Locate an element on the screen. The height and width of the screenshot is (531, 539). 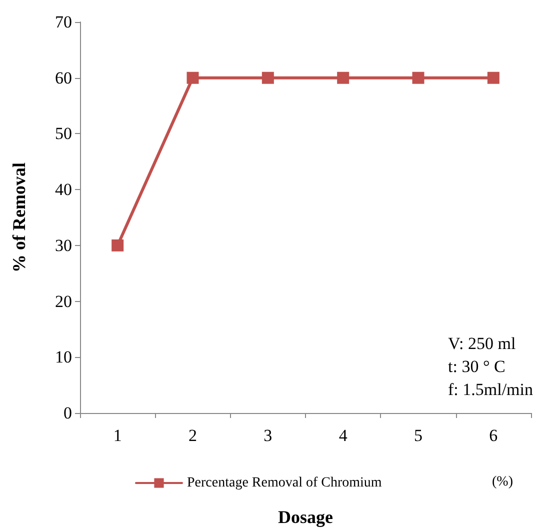
x-tick-label: 3 is located at coordinates (268, 435).